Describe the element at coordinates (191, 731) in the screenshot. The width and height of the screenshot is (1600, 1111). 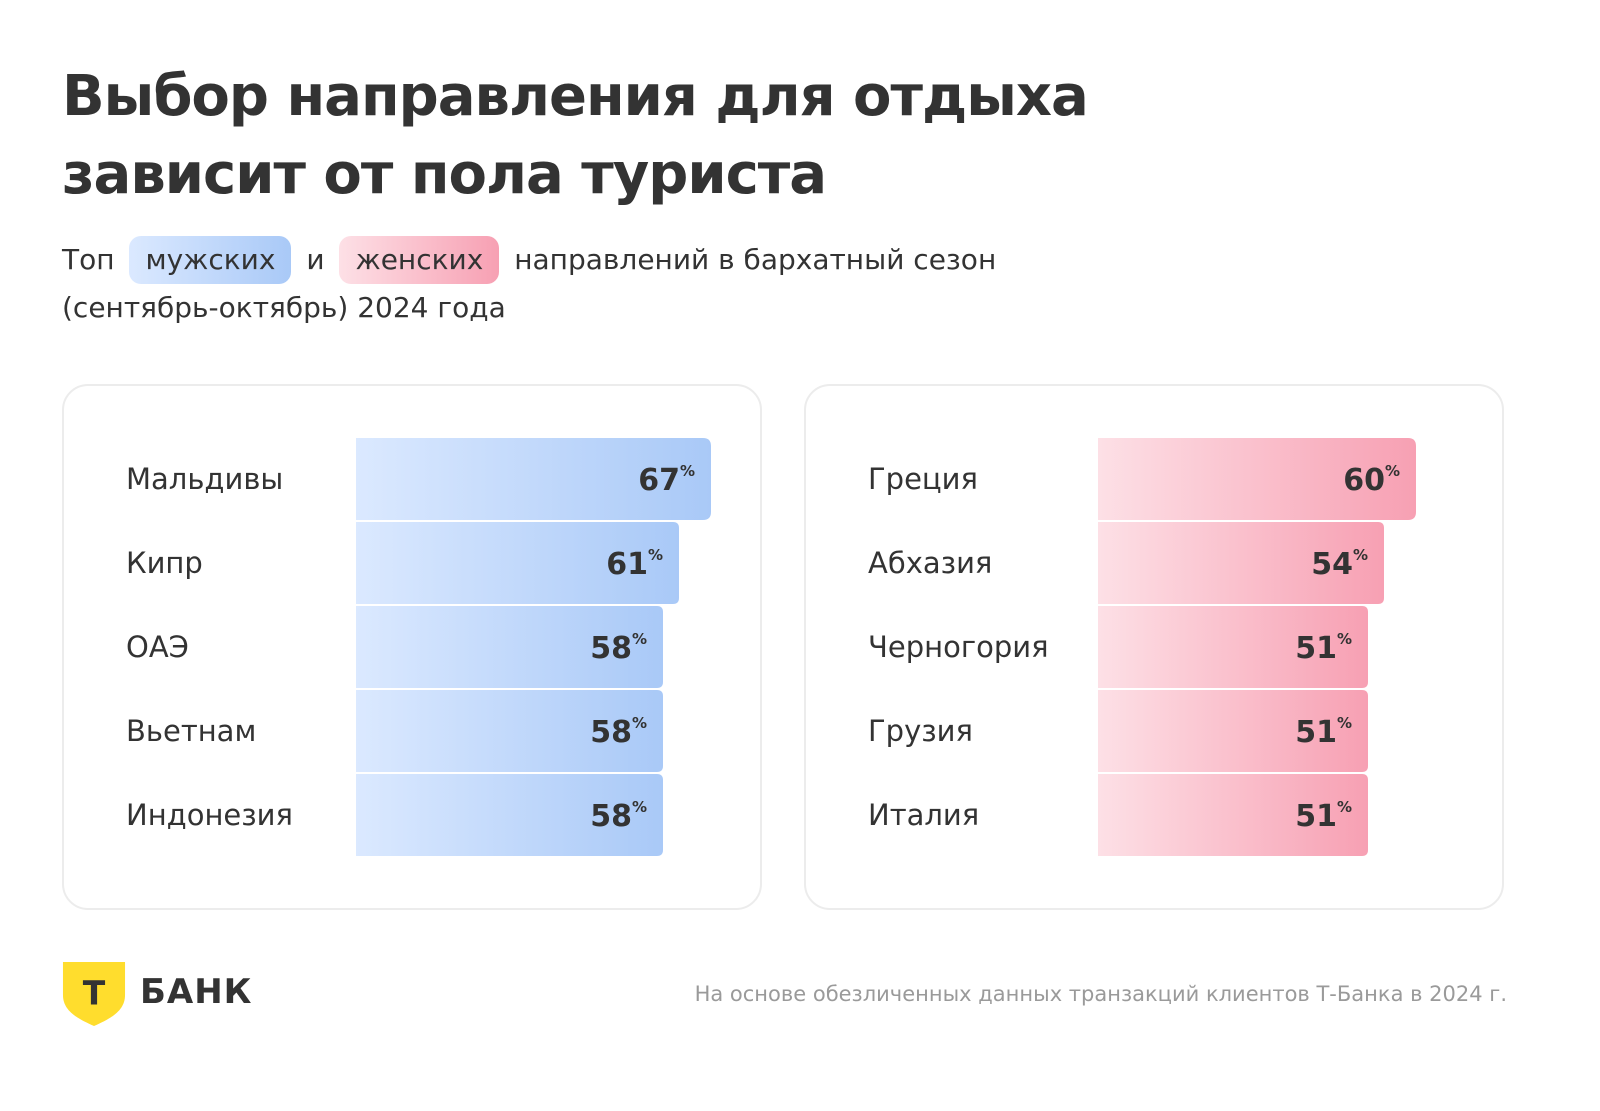
I see `category-label: Вьетнам` at that location.